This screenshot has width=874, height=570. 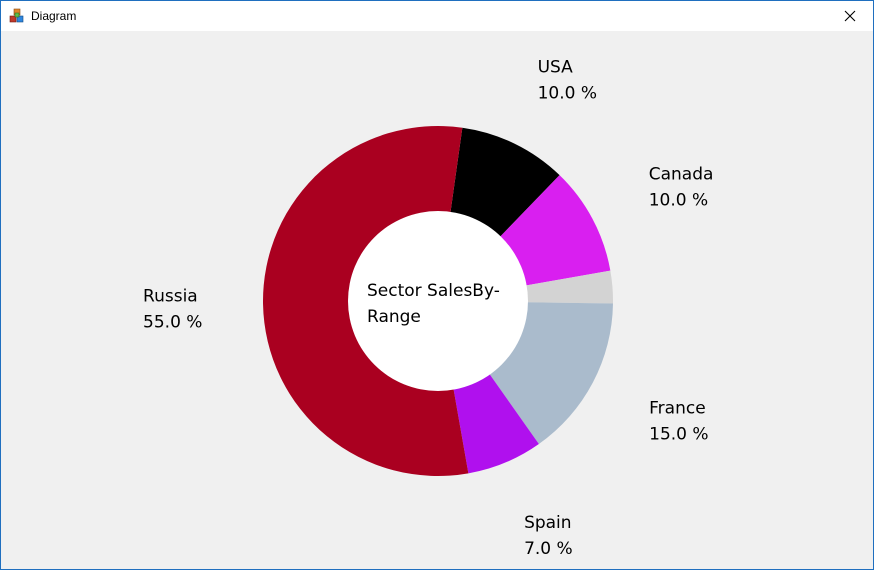 What do you see at coordinates (172, 322) in the screenshot?
I see `slice-value-russia: 55.0 %` at bounding box center [172, 322].